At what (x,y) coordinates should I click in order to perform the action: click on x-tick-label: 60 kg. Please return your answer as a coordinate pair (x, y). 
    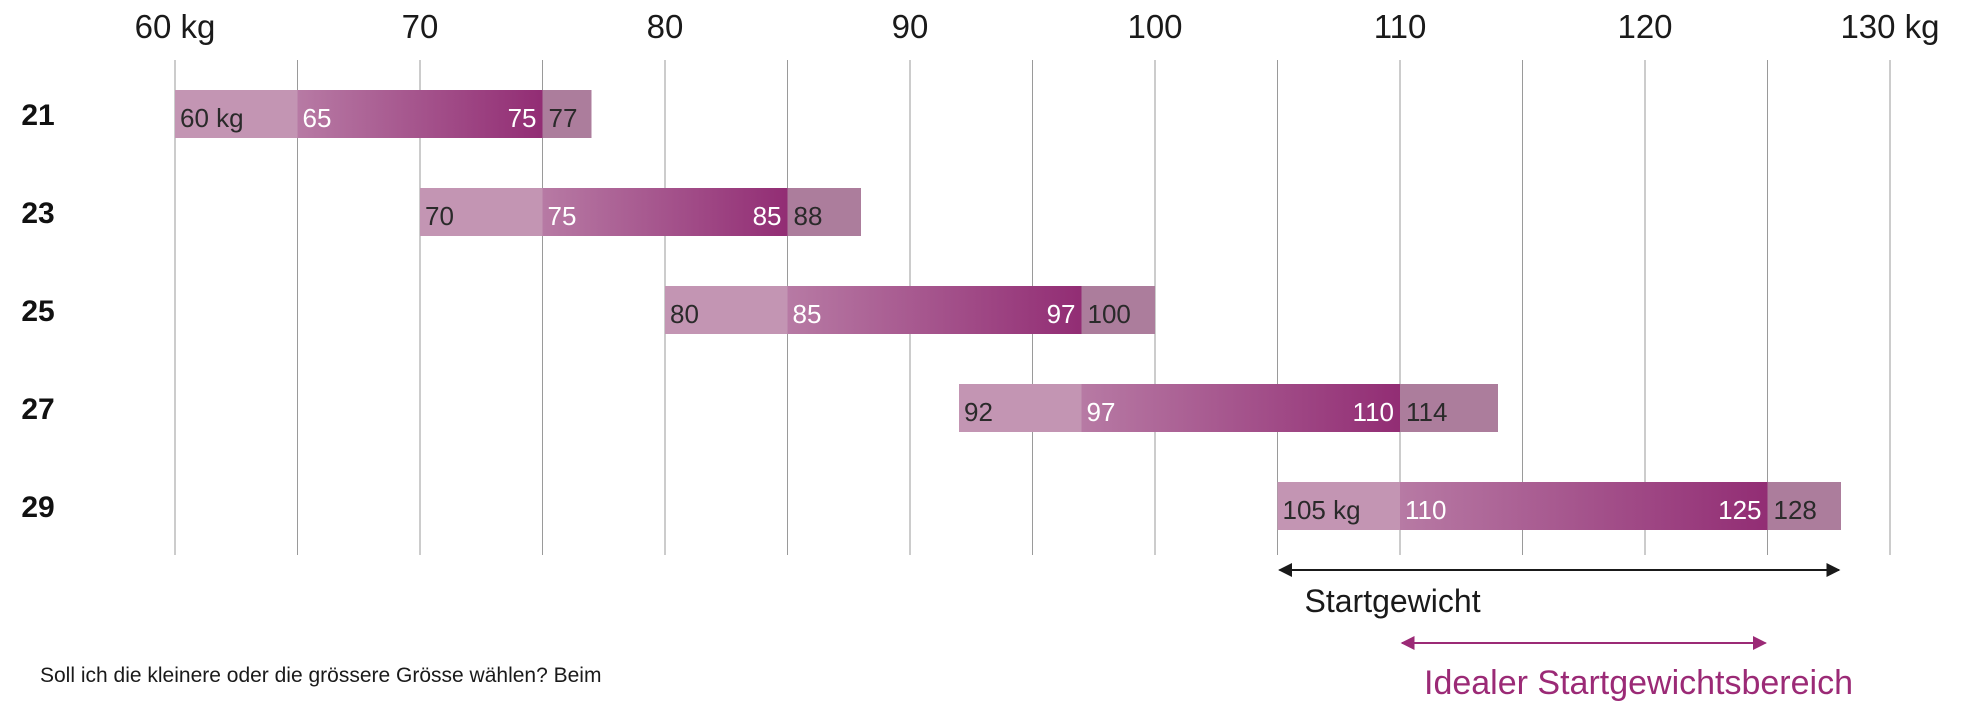
    Looking at the image, I should click on (175, 26).